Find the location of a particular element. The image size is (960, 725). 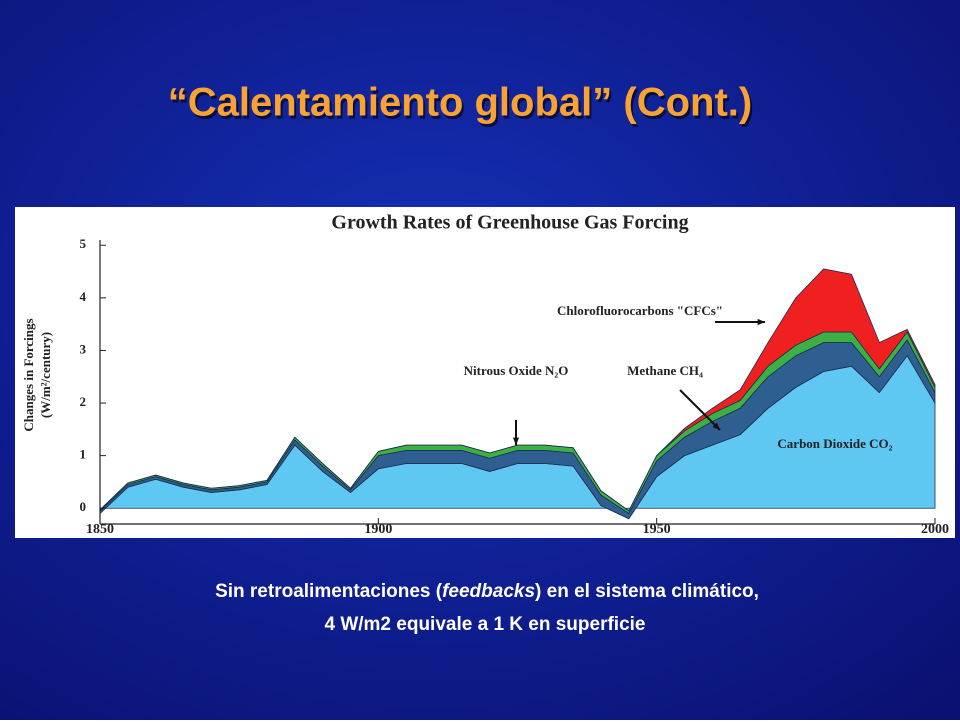

y-axis-label: Changes in Forcings is located at coordinates (28, 374).